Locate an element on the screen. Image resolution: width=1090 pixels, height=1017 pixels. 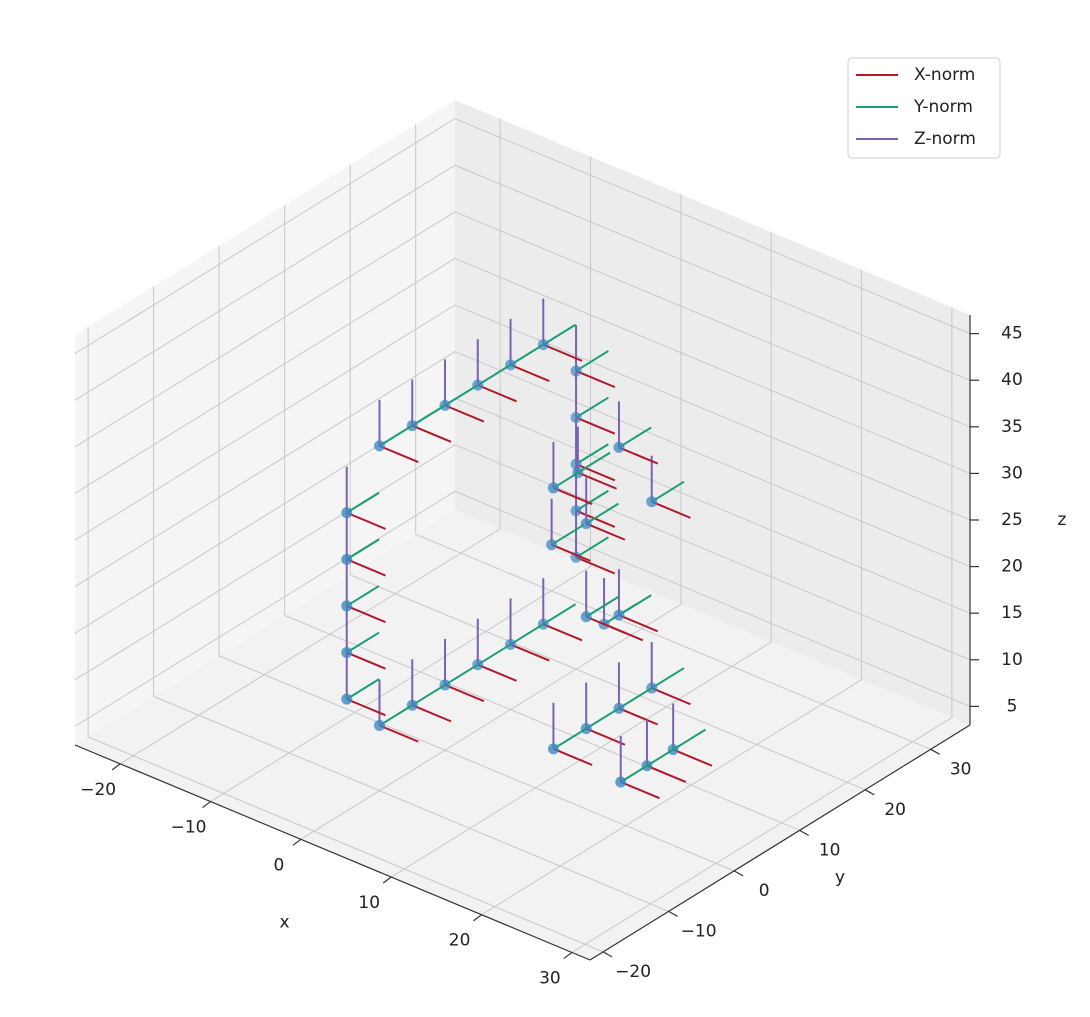
y-tick-label: −10 is located at coordinates (699, 931).